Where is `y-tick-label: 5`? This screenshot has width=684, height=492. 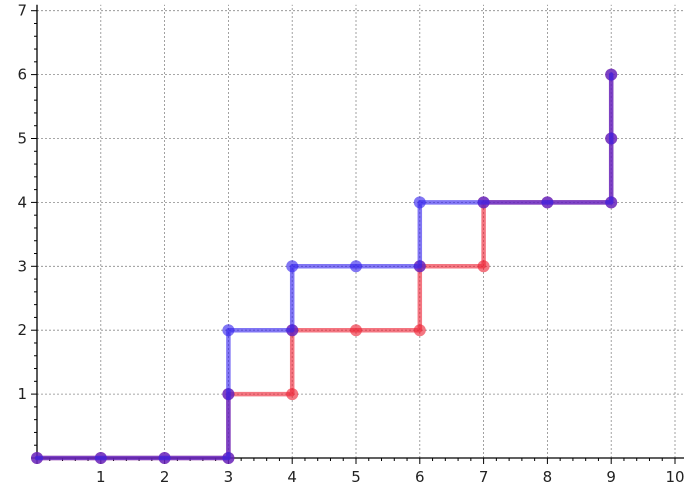 y-tick-label: 5 is located at coordinates (22, 139).